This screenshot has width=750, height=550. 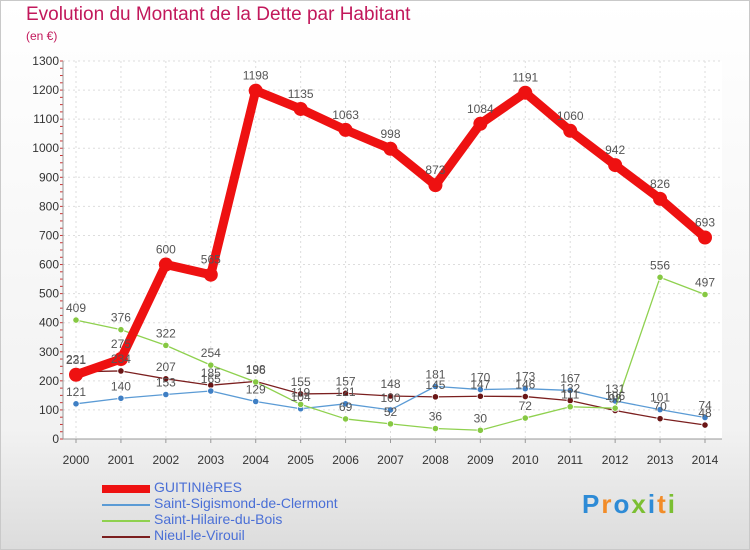 I want to click on data-label-0: 873, so click(x=435, y=170).